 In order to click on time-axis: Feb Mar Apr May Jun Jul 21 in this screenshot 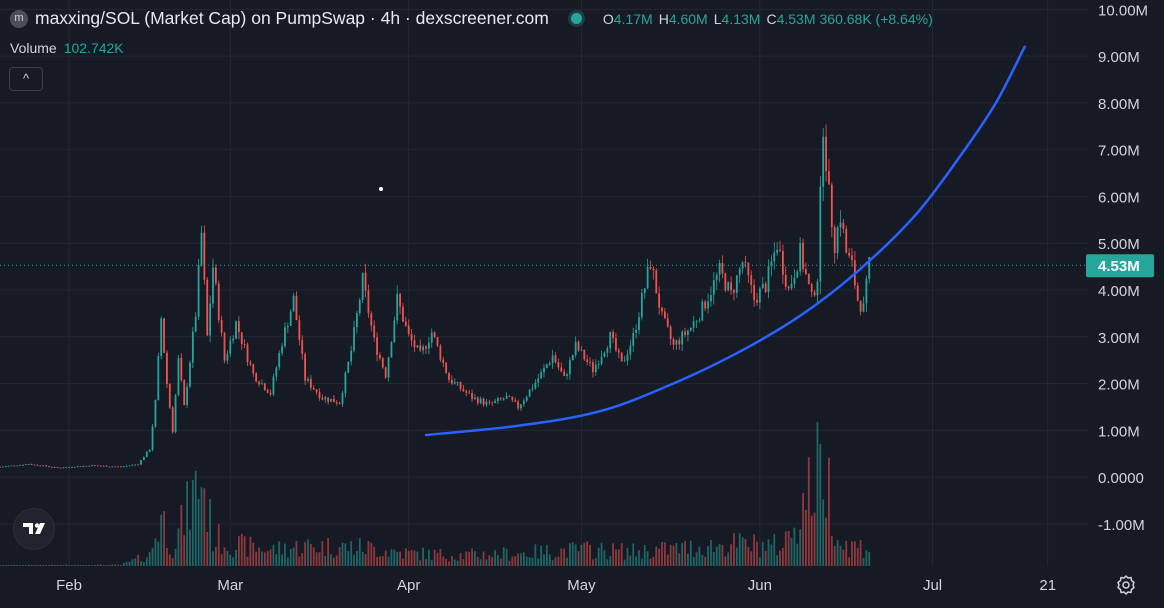, I will do `click(556, 585)`.